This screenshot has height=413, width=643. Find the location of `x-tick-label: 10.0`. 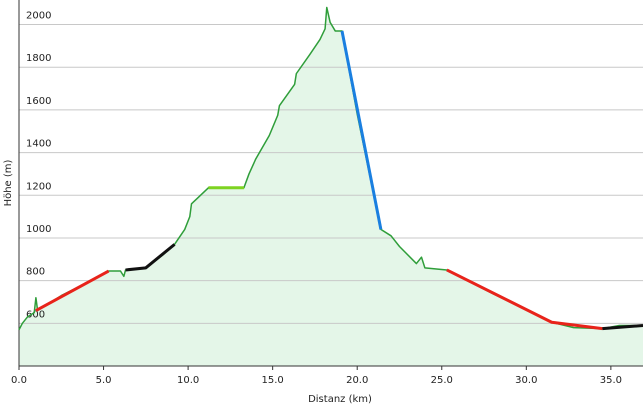

x-tick-label: 10.0 is located at coordinates (188, 380).